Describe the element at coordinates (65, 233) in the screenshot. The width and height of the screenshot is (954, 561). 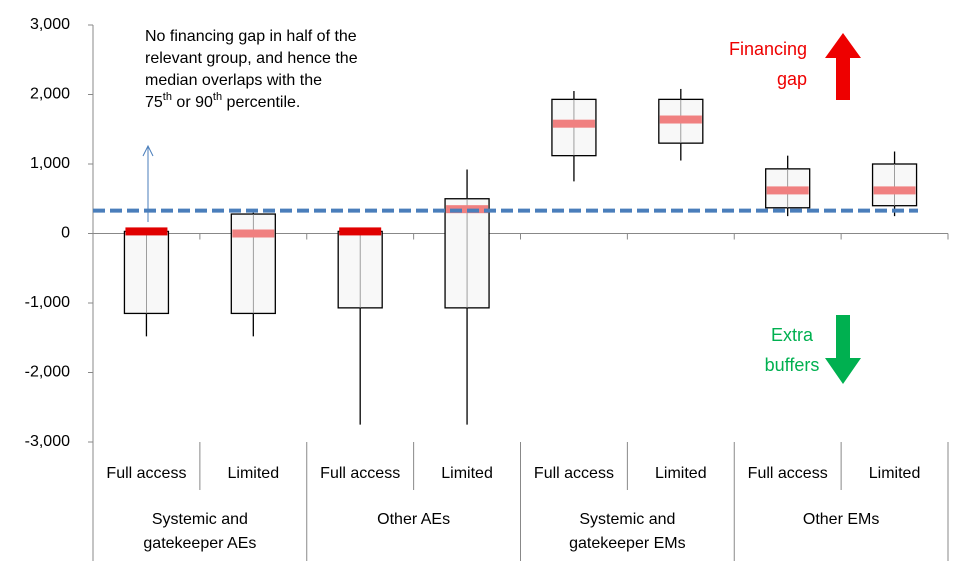
I see `y-tick-label: 0` at that location.